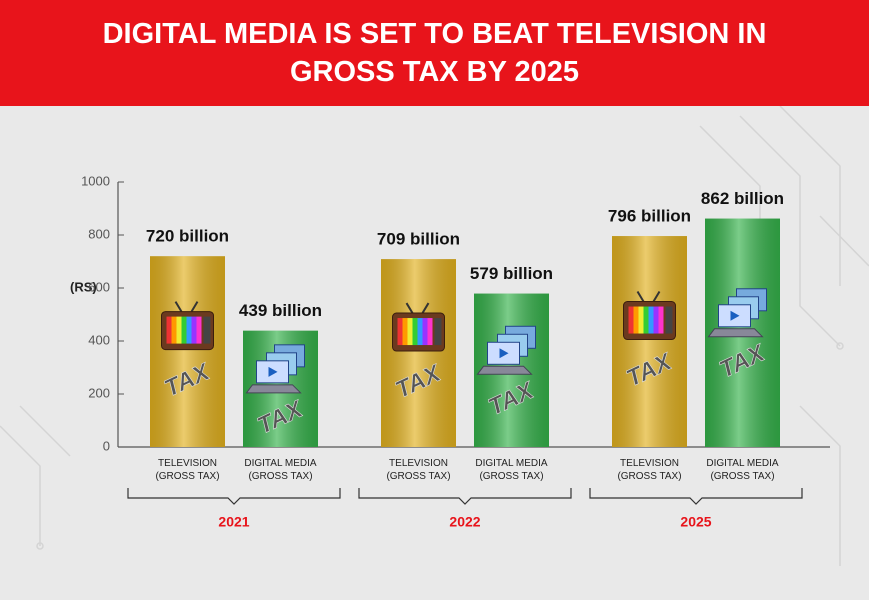 The image size is (869, 600). Describe the element at coordinates (742, 198) in the screenshot. I see `value-label: 862 billion` at that location.